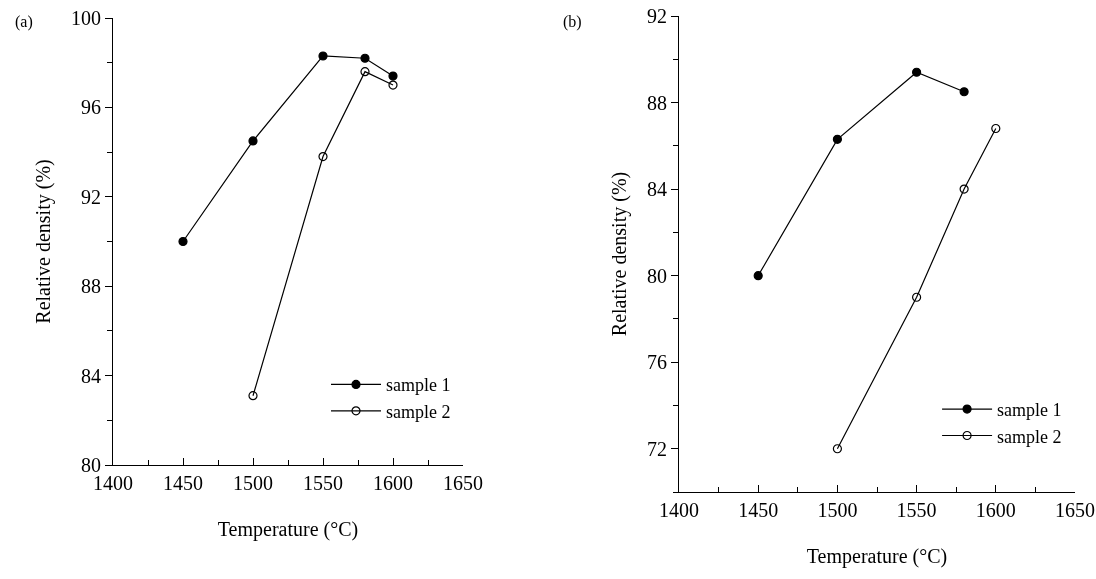  Describe the element at coordinates (85, 18) in the screenshot. I see `y-tick-label: 100` at that location.